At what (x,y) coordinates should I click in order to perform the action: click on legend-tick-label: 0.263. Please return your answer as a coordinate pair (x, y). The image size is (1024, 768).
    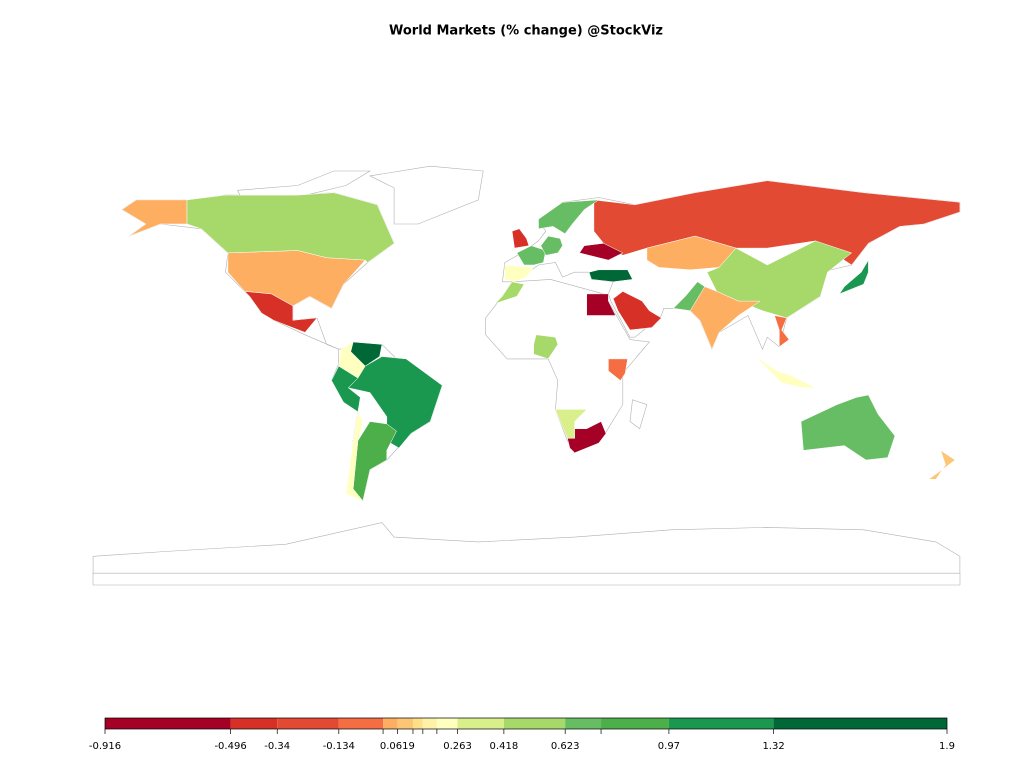
    Looking at the image, I should click on (457, 746).